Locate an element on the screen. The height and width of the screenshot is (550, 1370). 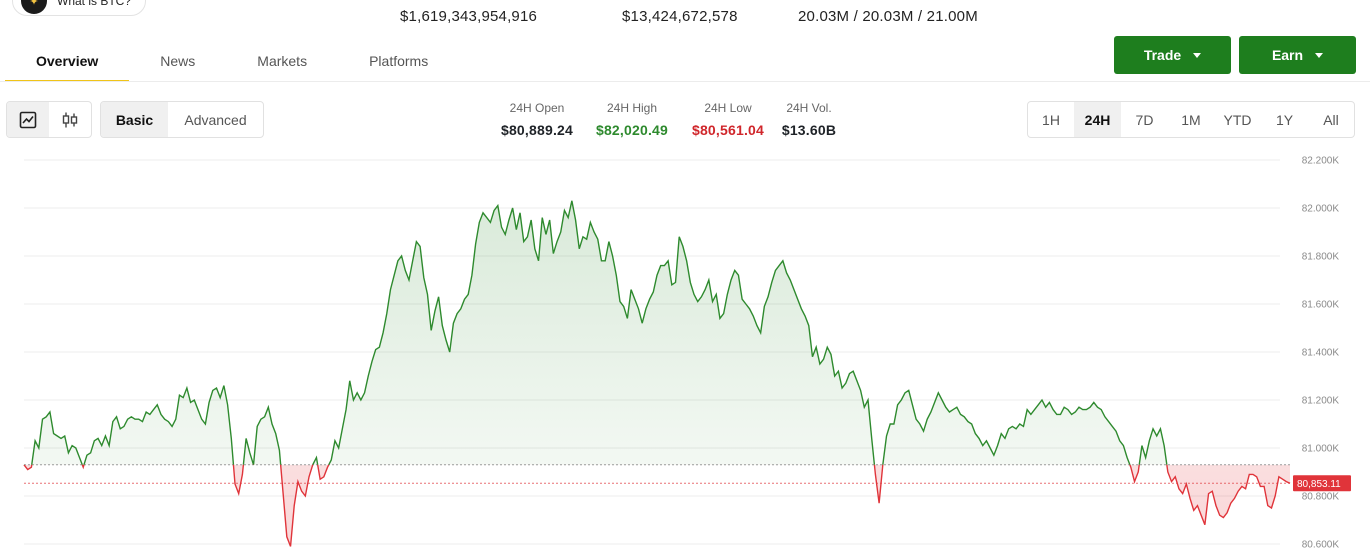
chip-label: What is BTC? is located at coordinates (94, 4).